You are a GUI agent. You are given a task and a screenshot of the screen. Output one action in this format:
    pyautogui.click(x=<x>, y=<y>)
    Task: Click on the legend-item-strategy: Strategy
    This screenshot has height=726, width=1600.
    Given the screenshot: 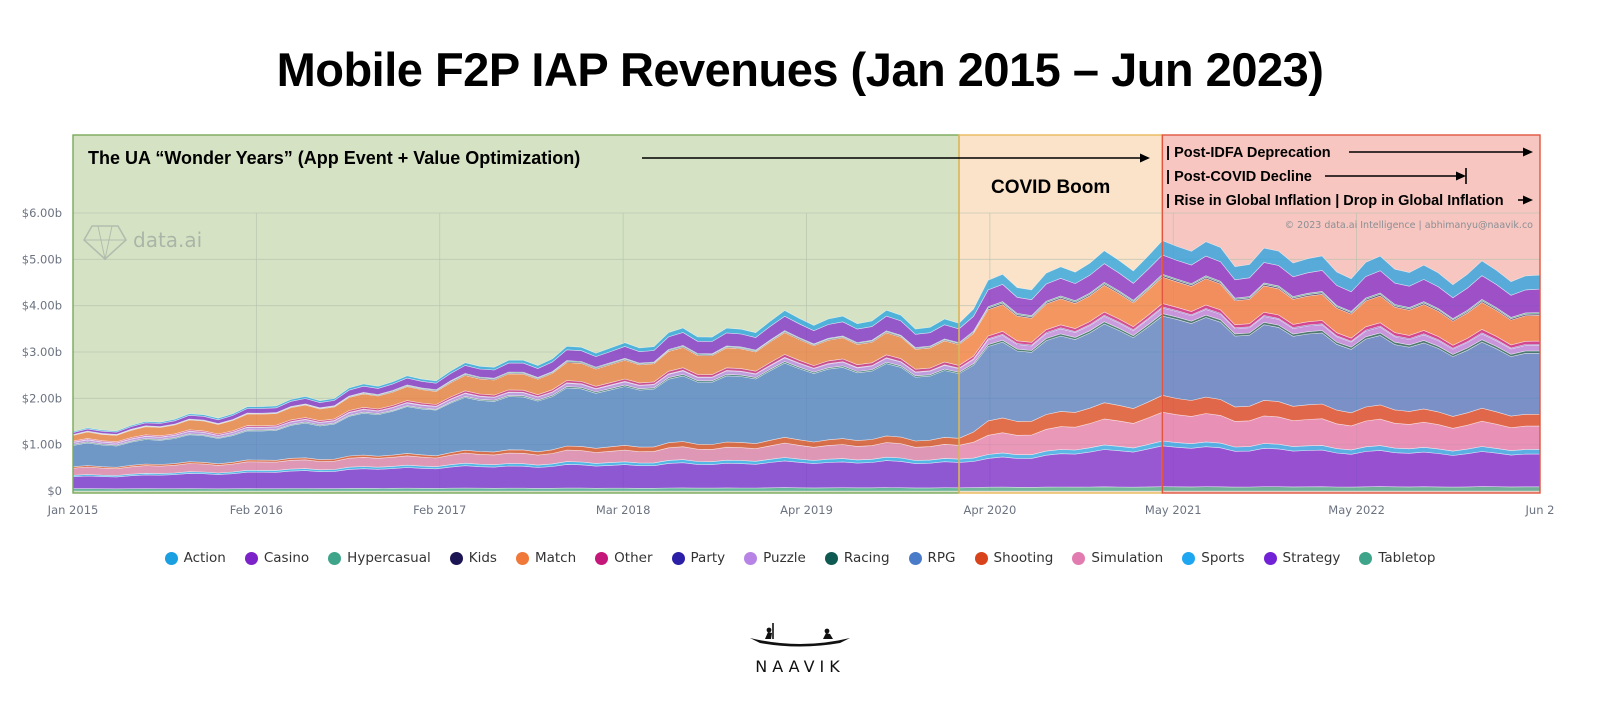 What is the action you would take?
    pyautogui.click(x=1302, y=558)
    